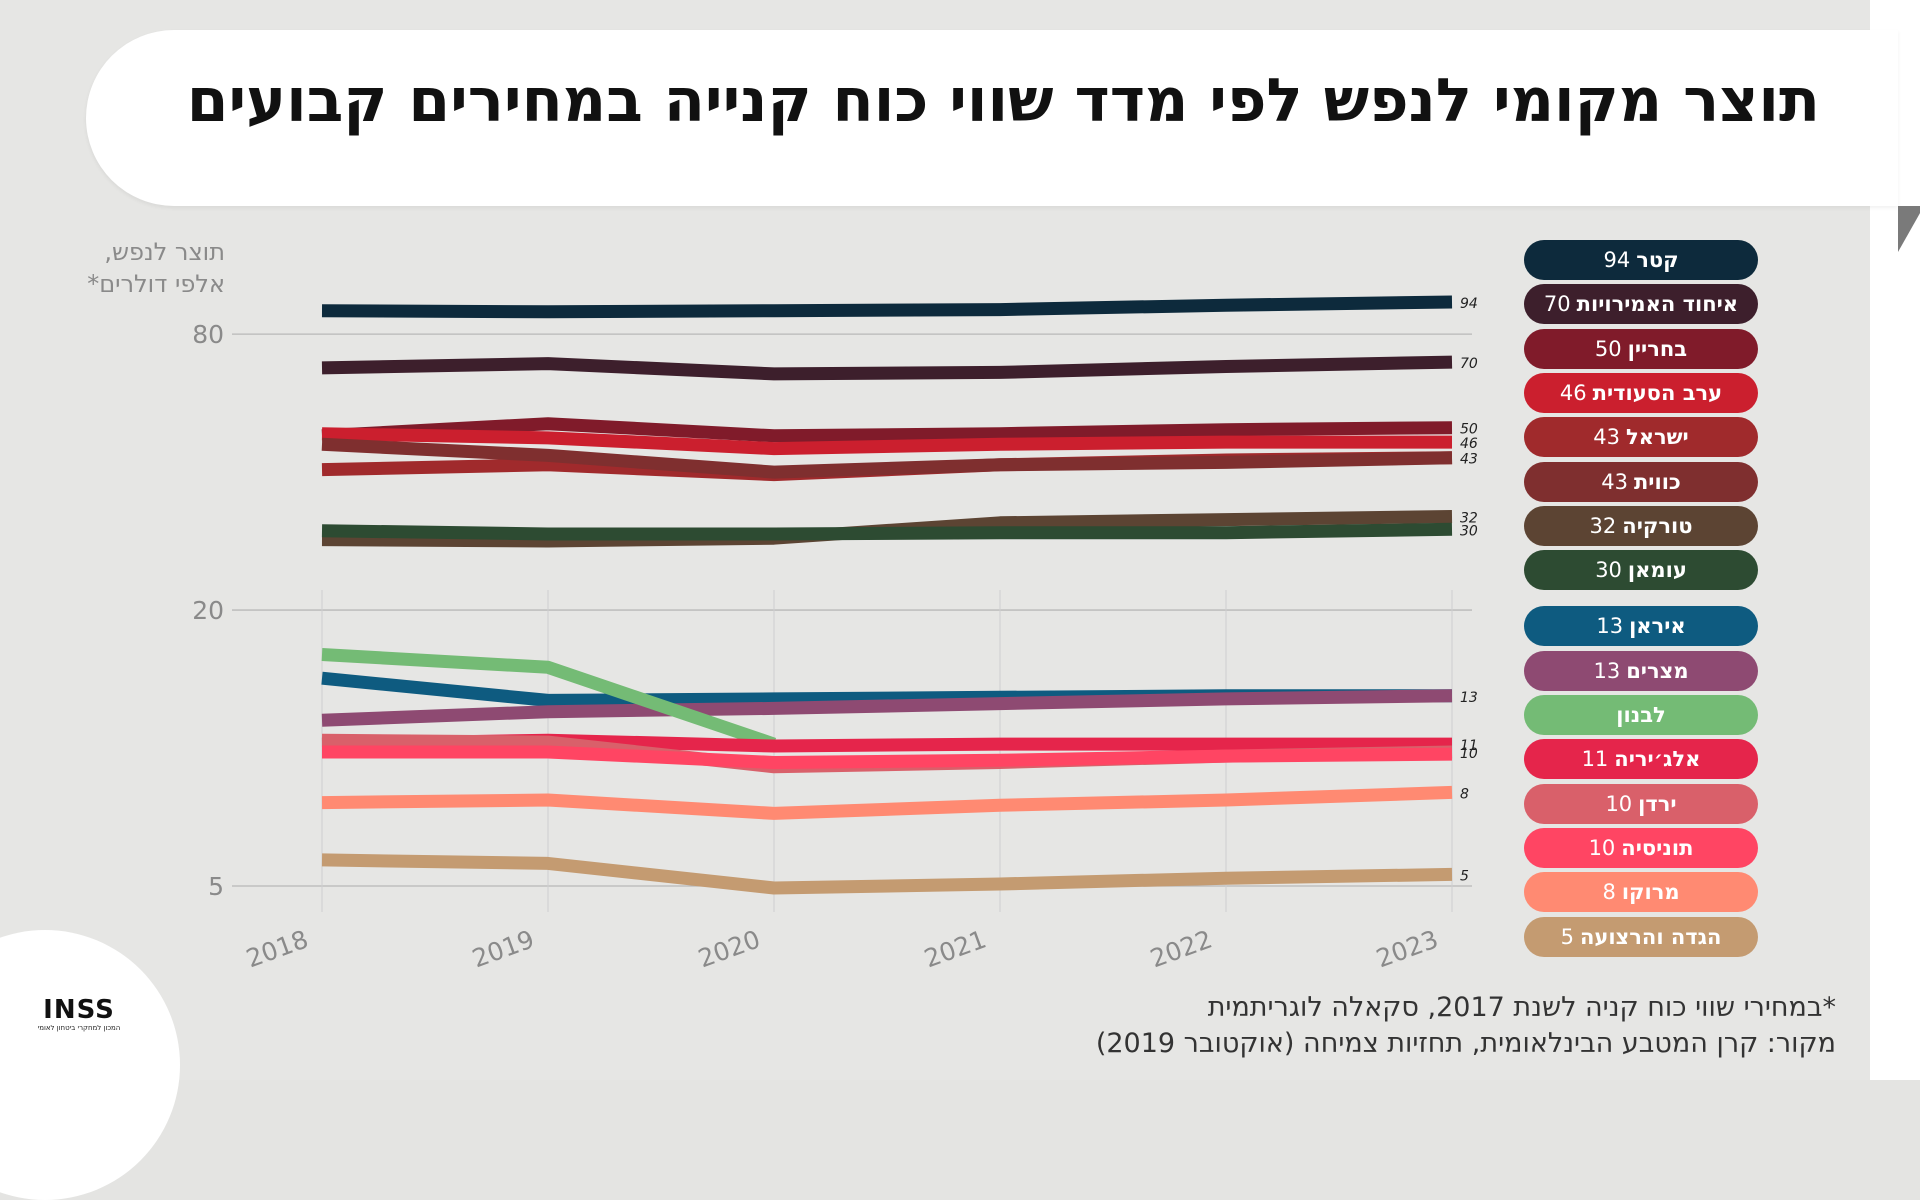 This screenshot has width=1920, height=1200. What do you see at coordinates (1469, 519) in the screenshot?
I see `end-label-6: 32` at bounding box center [1469, 519].